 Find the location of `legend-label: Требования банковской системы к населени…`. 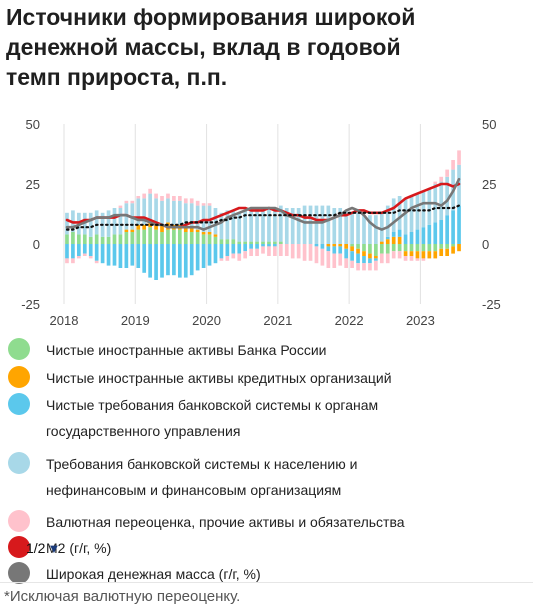

legend-label: Требования банковской системы к населени… is located at coordinates (202, 464).